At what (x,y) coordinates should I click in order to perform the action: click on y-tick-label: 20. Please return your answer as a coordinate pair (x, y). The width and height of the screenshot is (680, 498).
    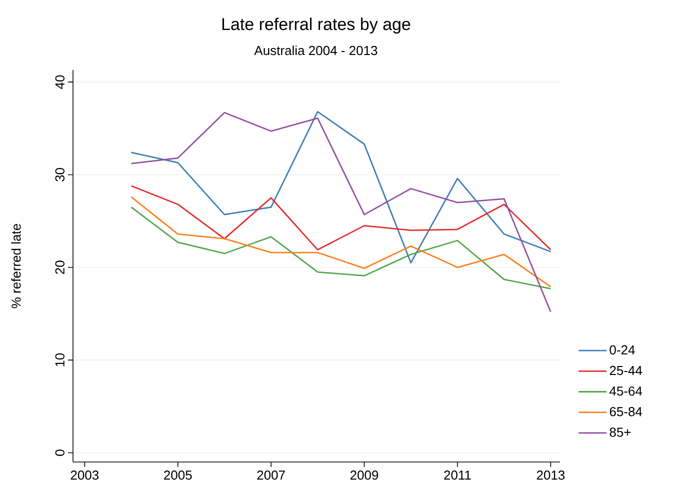
    Looking at the image, I should click on (59, 267).